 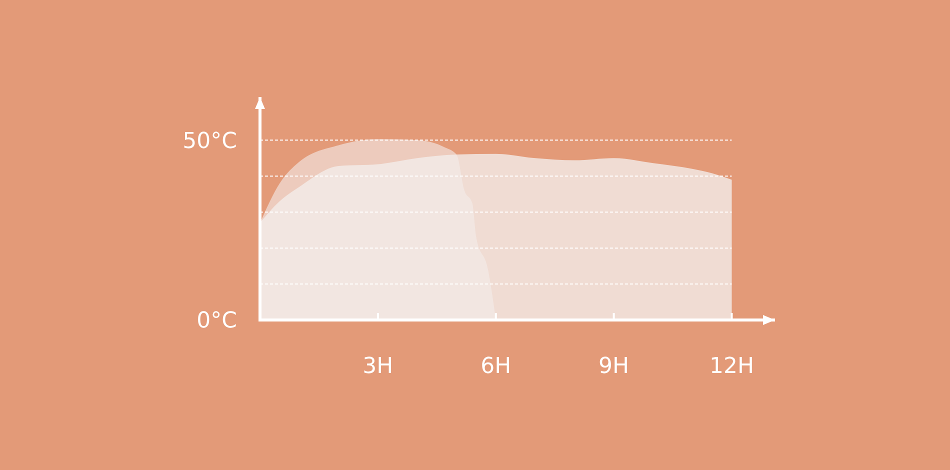 I want to click on x-tick-label: 6H, so click(x=496, y=366).